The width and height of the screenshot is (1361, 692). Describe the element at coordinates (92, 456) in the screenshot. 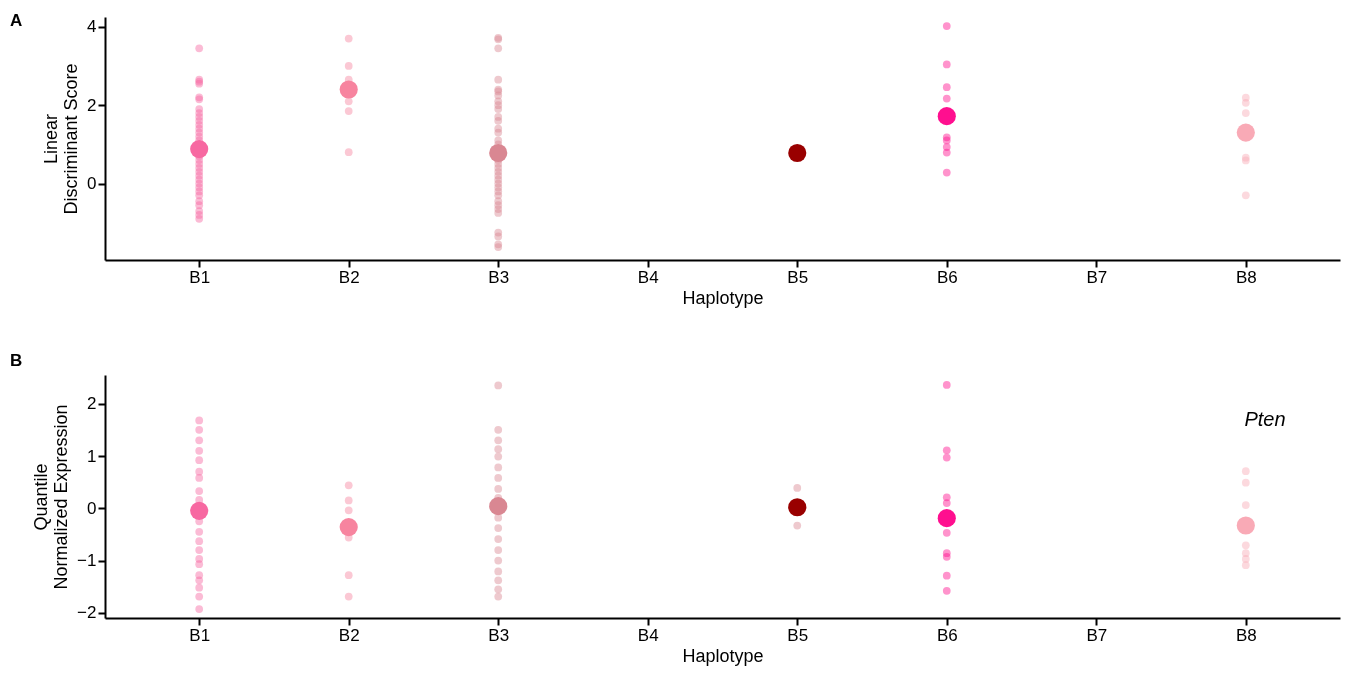

I see `y-tick-label: 1` at that location.